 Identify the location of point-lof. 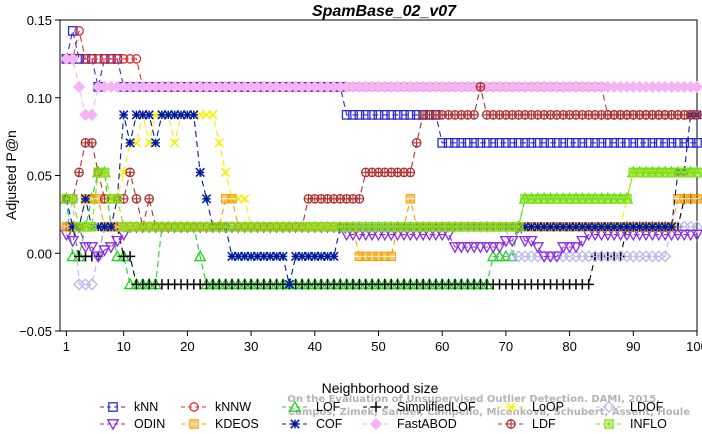
(200, 255).